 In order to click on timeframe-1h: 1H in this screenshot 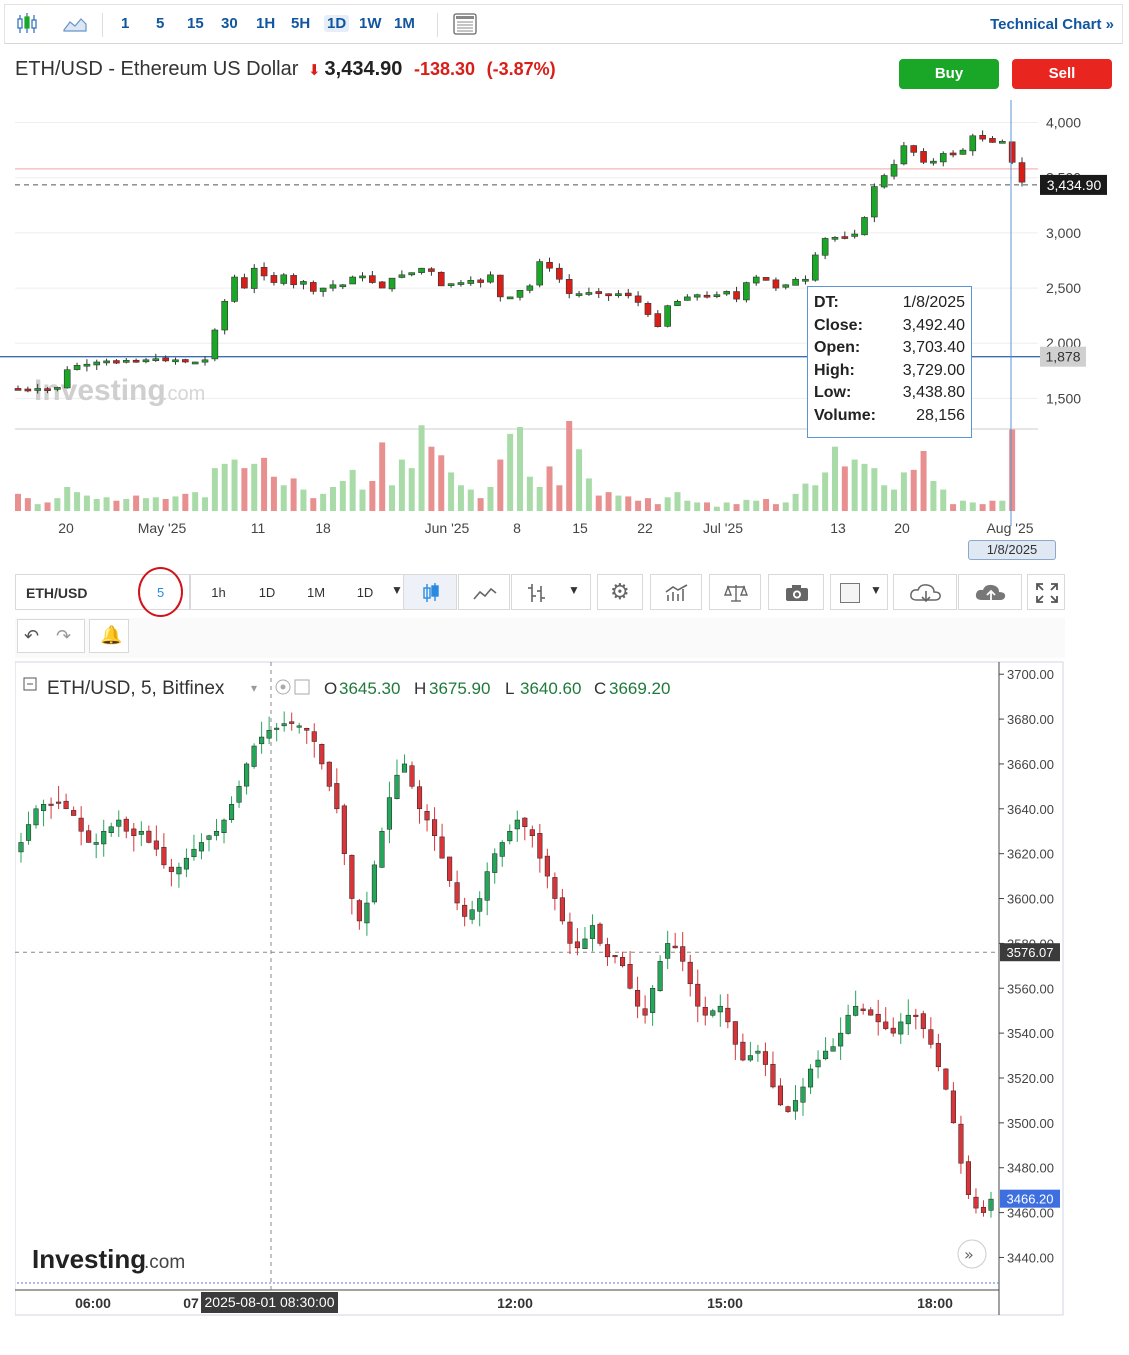, I will do `click(266, 23)`.